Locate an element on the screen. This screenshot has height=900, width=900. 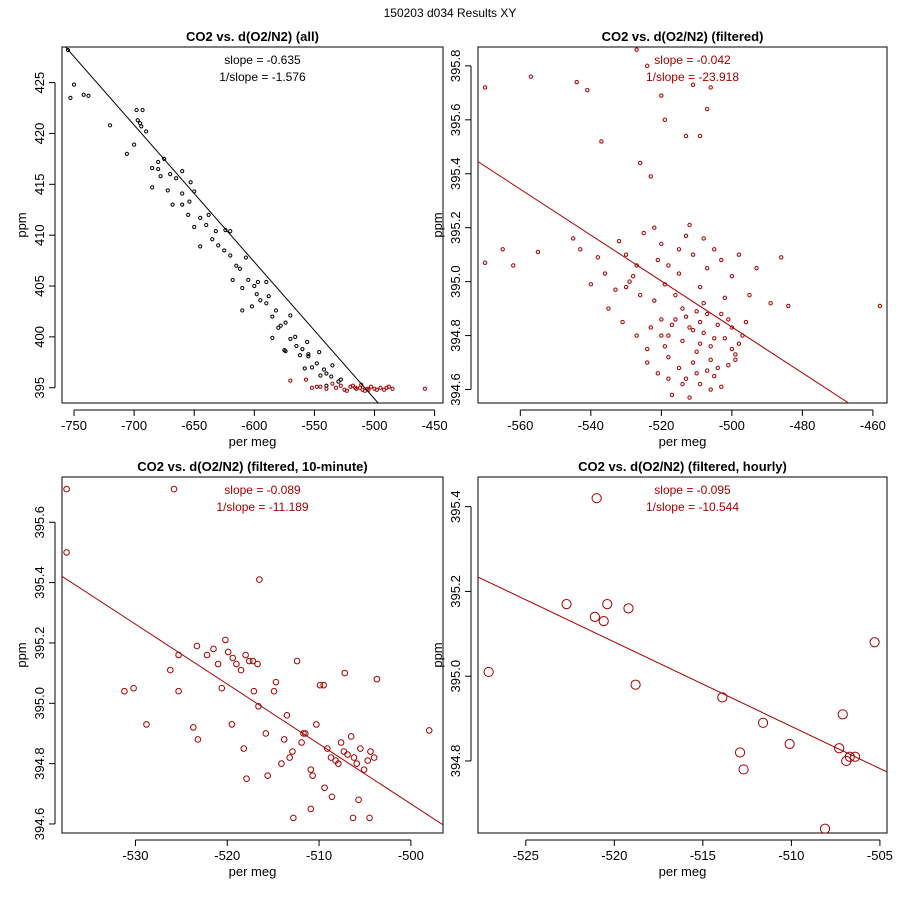
x-tick-label: -520 is located at coordinates (614, 855).